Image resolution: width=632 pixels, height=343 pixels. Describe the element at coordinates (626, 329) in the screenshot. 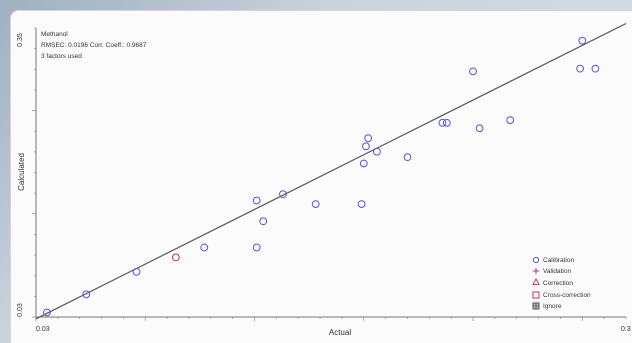

I see `x-tick-label-max: 0.3` at that location.